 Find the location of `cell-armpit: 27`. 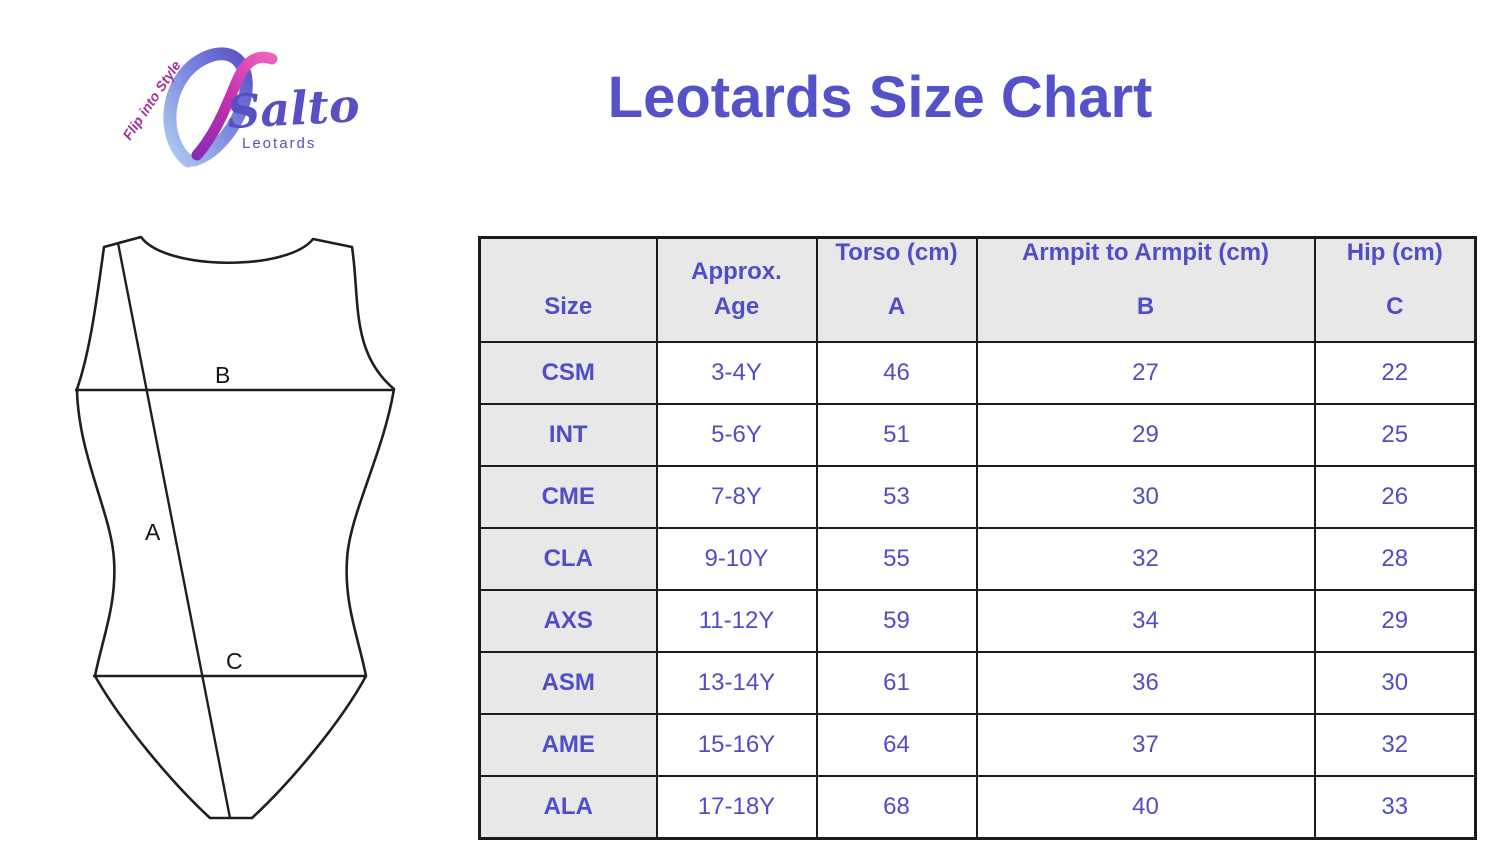

cell-armpit: 27 is located at coordinates (1145, 373).